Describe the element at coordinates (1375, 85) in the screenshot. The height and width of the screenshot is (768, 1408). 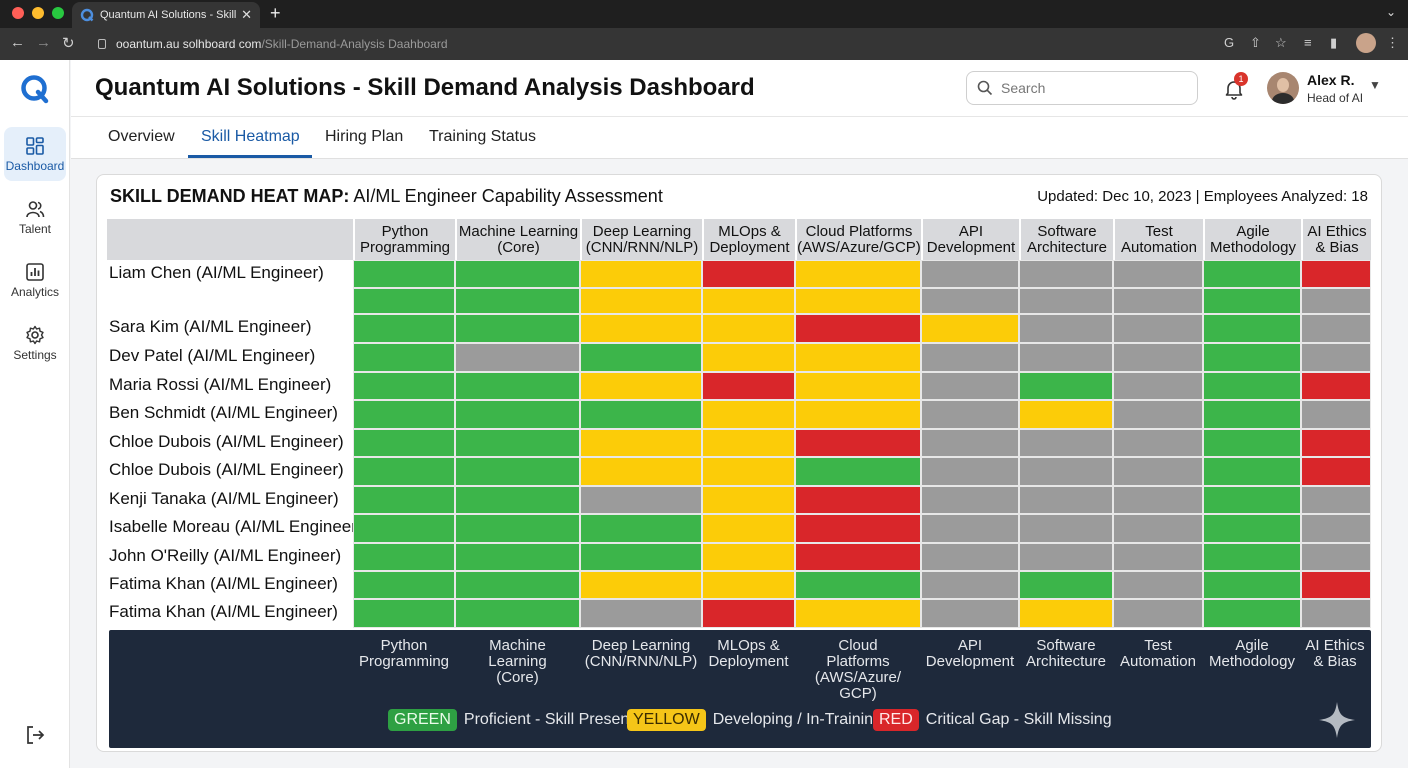
I see `chevron-down-icon: ▼` at that location.